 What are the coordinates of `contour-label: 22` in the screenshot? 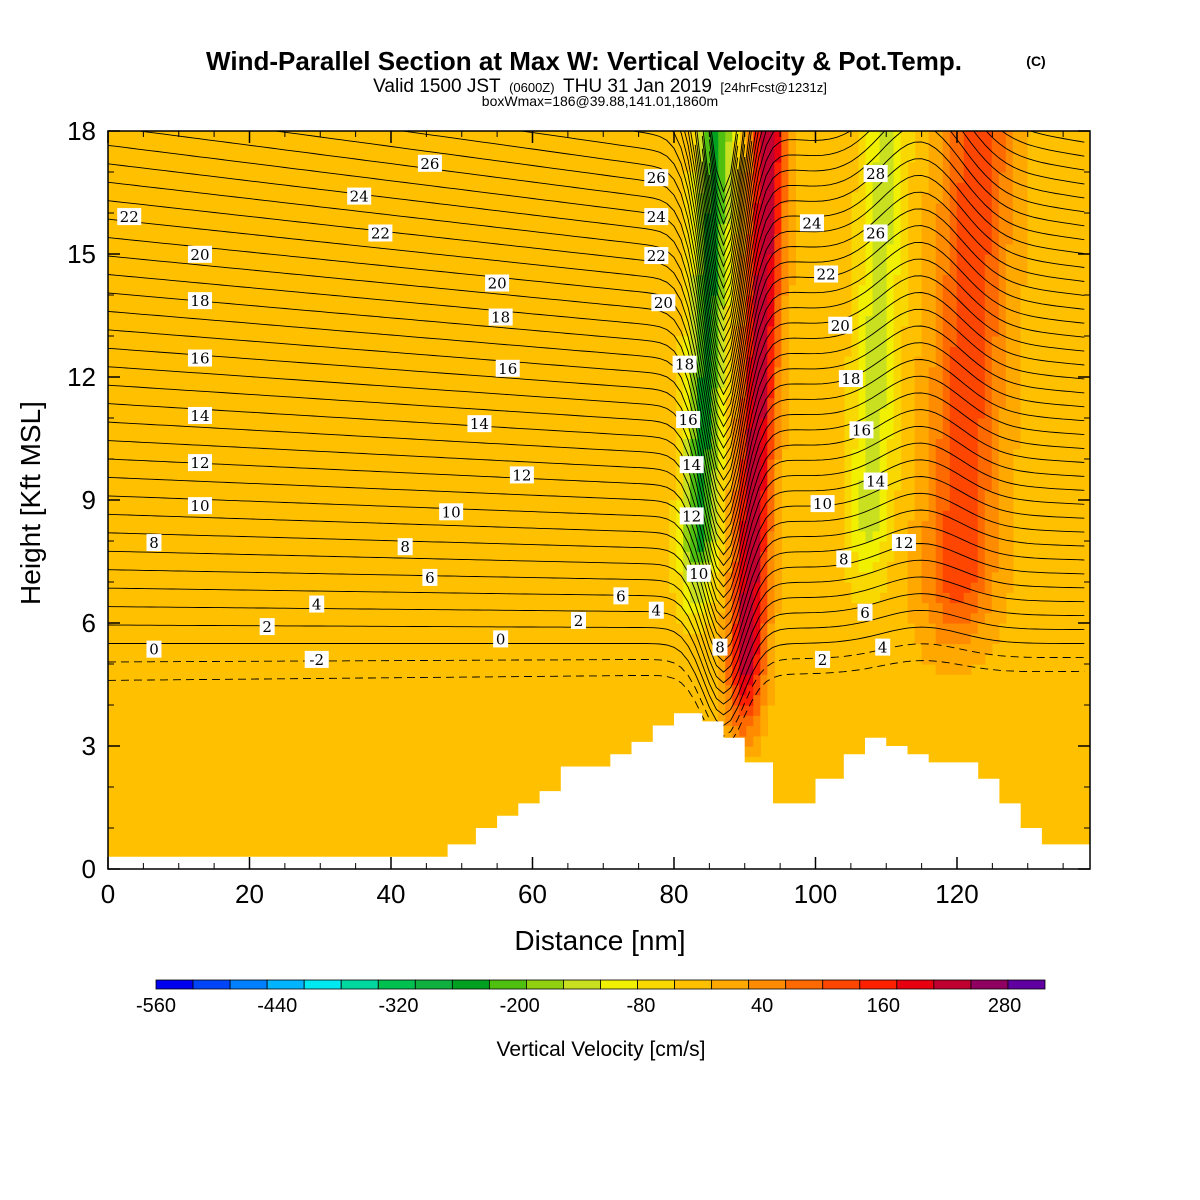 It's located at (656, 256).